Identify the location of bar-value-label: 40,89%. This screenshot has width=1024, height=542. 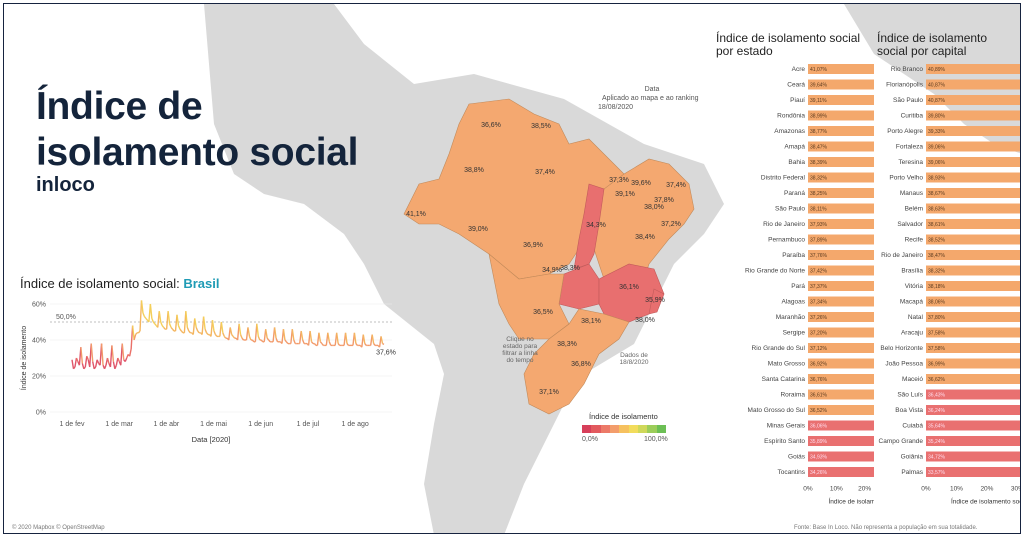
(937, 70).